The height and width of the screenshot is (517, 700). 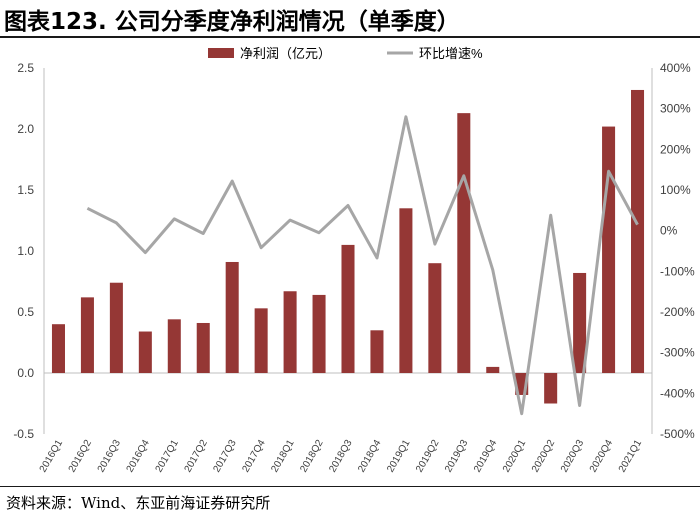 I want to click on bar-2020Q2, so click(x=551, y=388).